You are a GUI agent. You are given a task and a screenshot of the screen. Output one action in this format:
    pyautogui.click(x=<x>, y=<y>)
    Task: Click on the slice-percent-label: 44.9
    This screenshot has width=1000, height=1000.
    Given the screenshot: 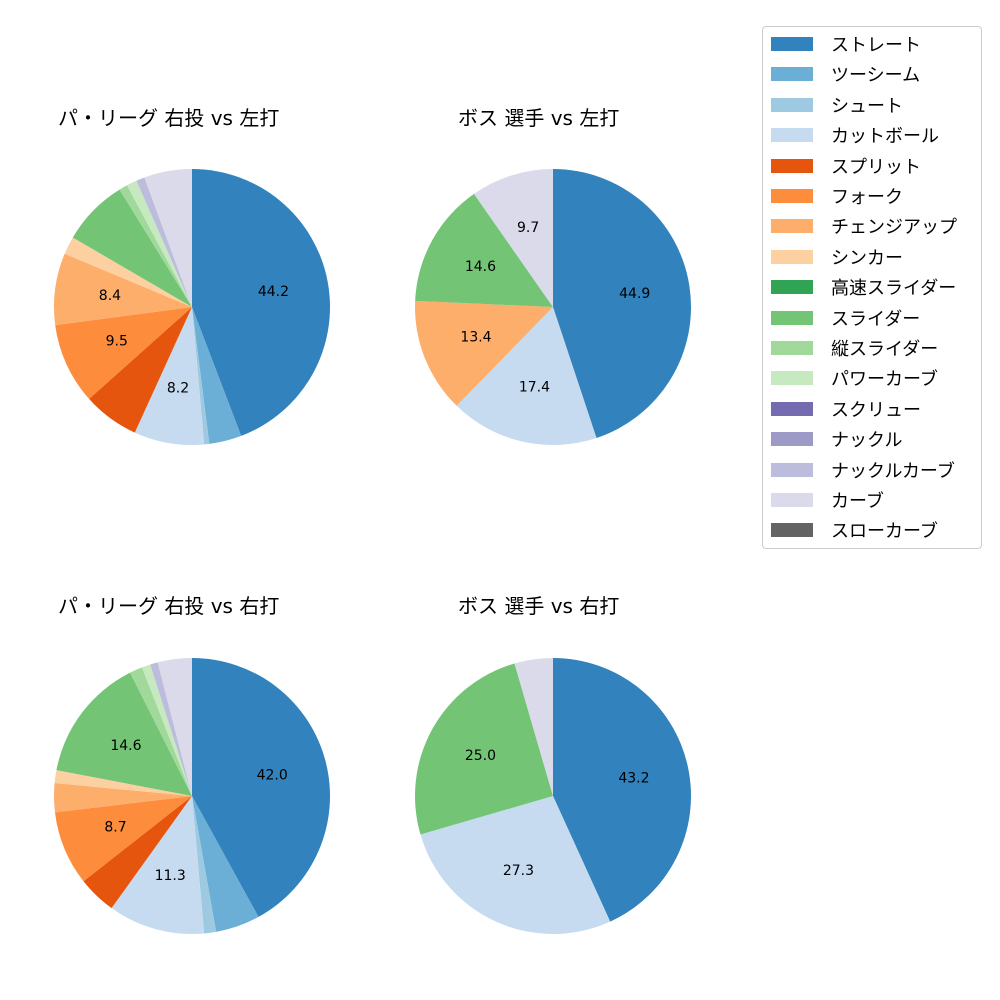 What is the action you would take?
    pyautogui.click(x=634, y=294)
    